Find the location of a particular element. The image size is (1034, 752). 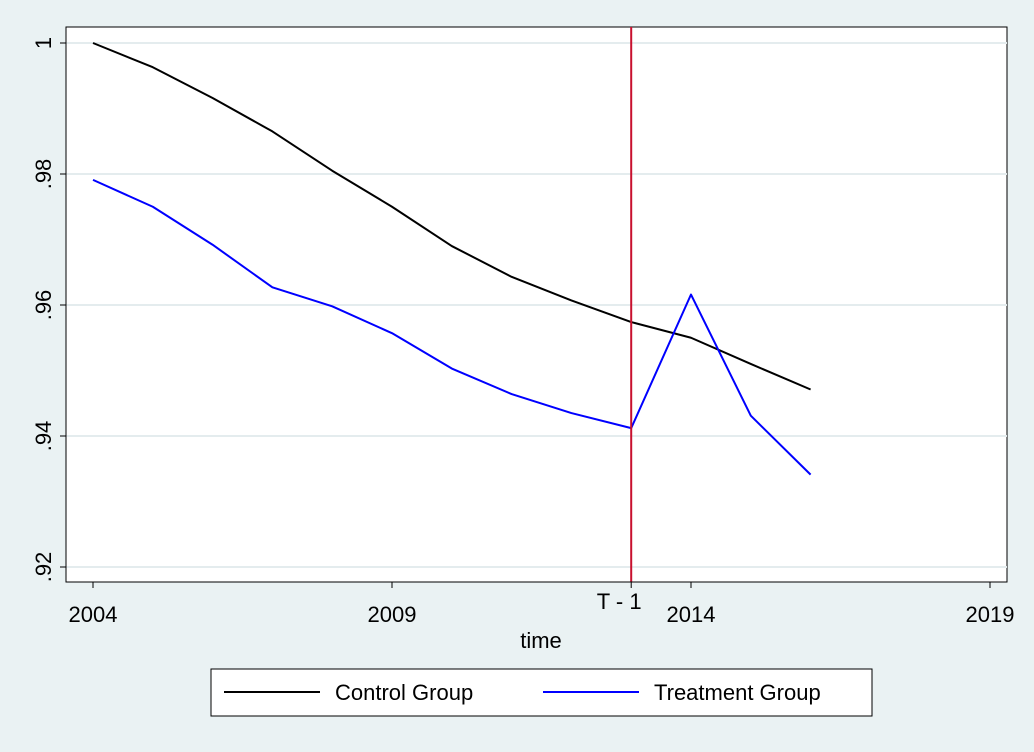

x-tick-label: 2004 is located at coordinates (93, 614).